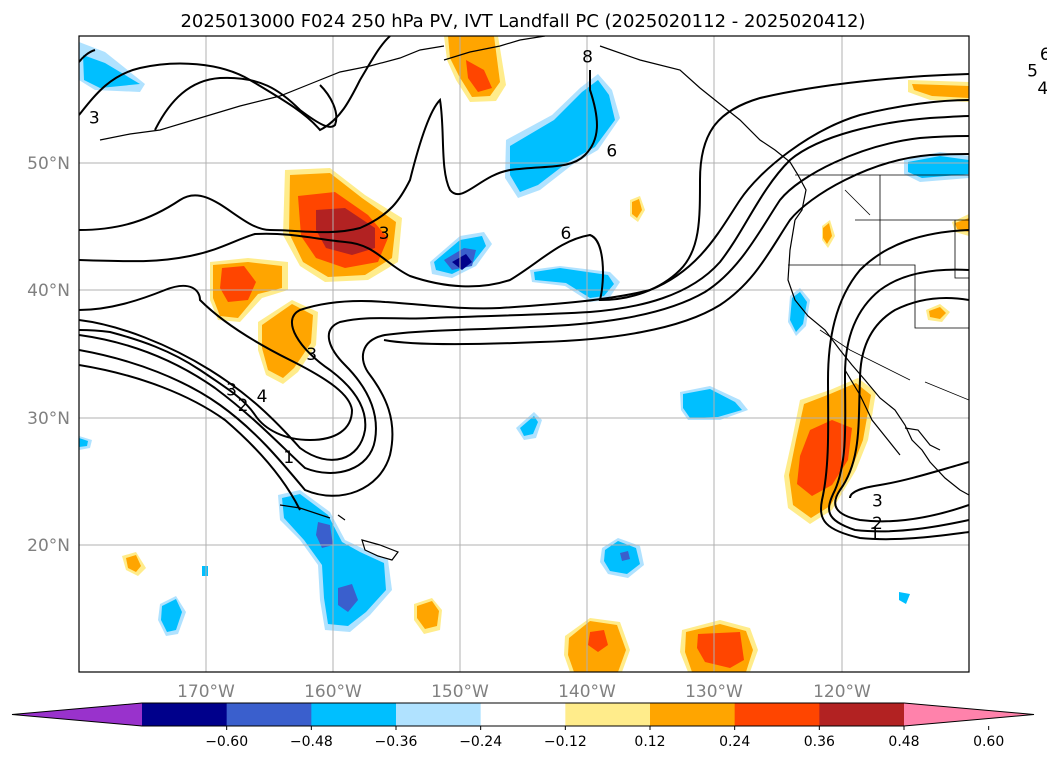 This screenshot has height=765, width=1047. Describe the element at coordinates (480, 742) in the screenshot. I see `colorbar-tick-label: −0.24` at that location.